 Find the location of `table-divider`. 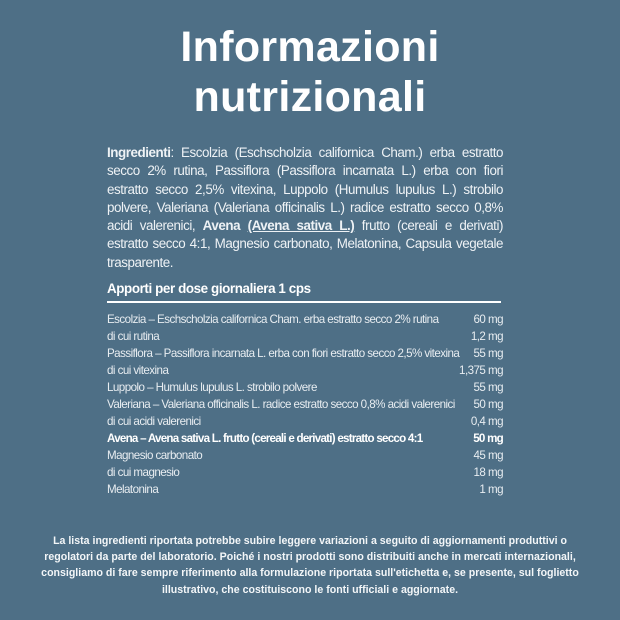

table-divider is located at coordinates (304, 302).